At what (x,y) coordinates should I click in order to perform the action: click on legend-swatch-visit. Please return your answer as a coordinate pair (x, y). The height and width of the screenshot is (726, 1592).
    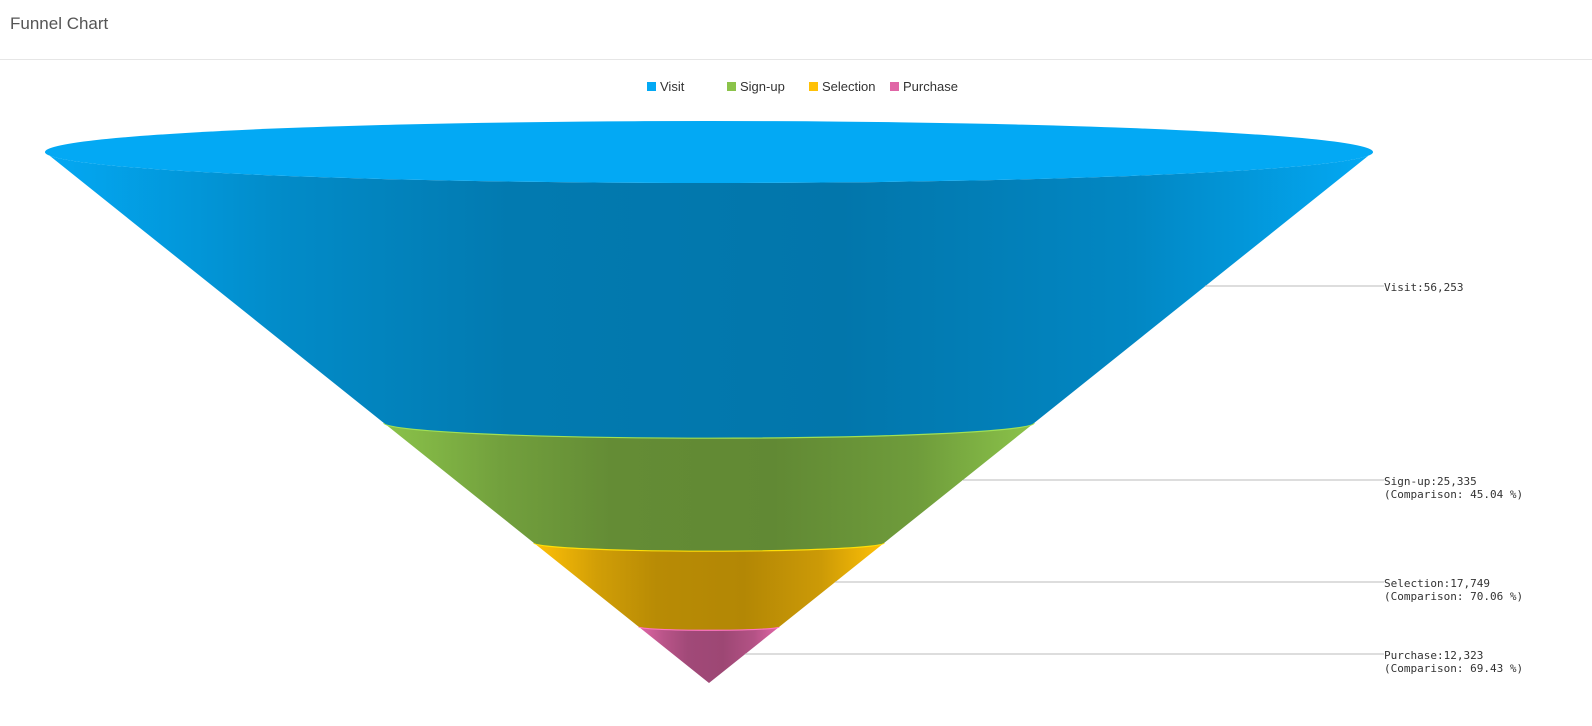
    Looking at the image, I should click on (651, 86).